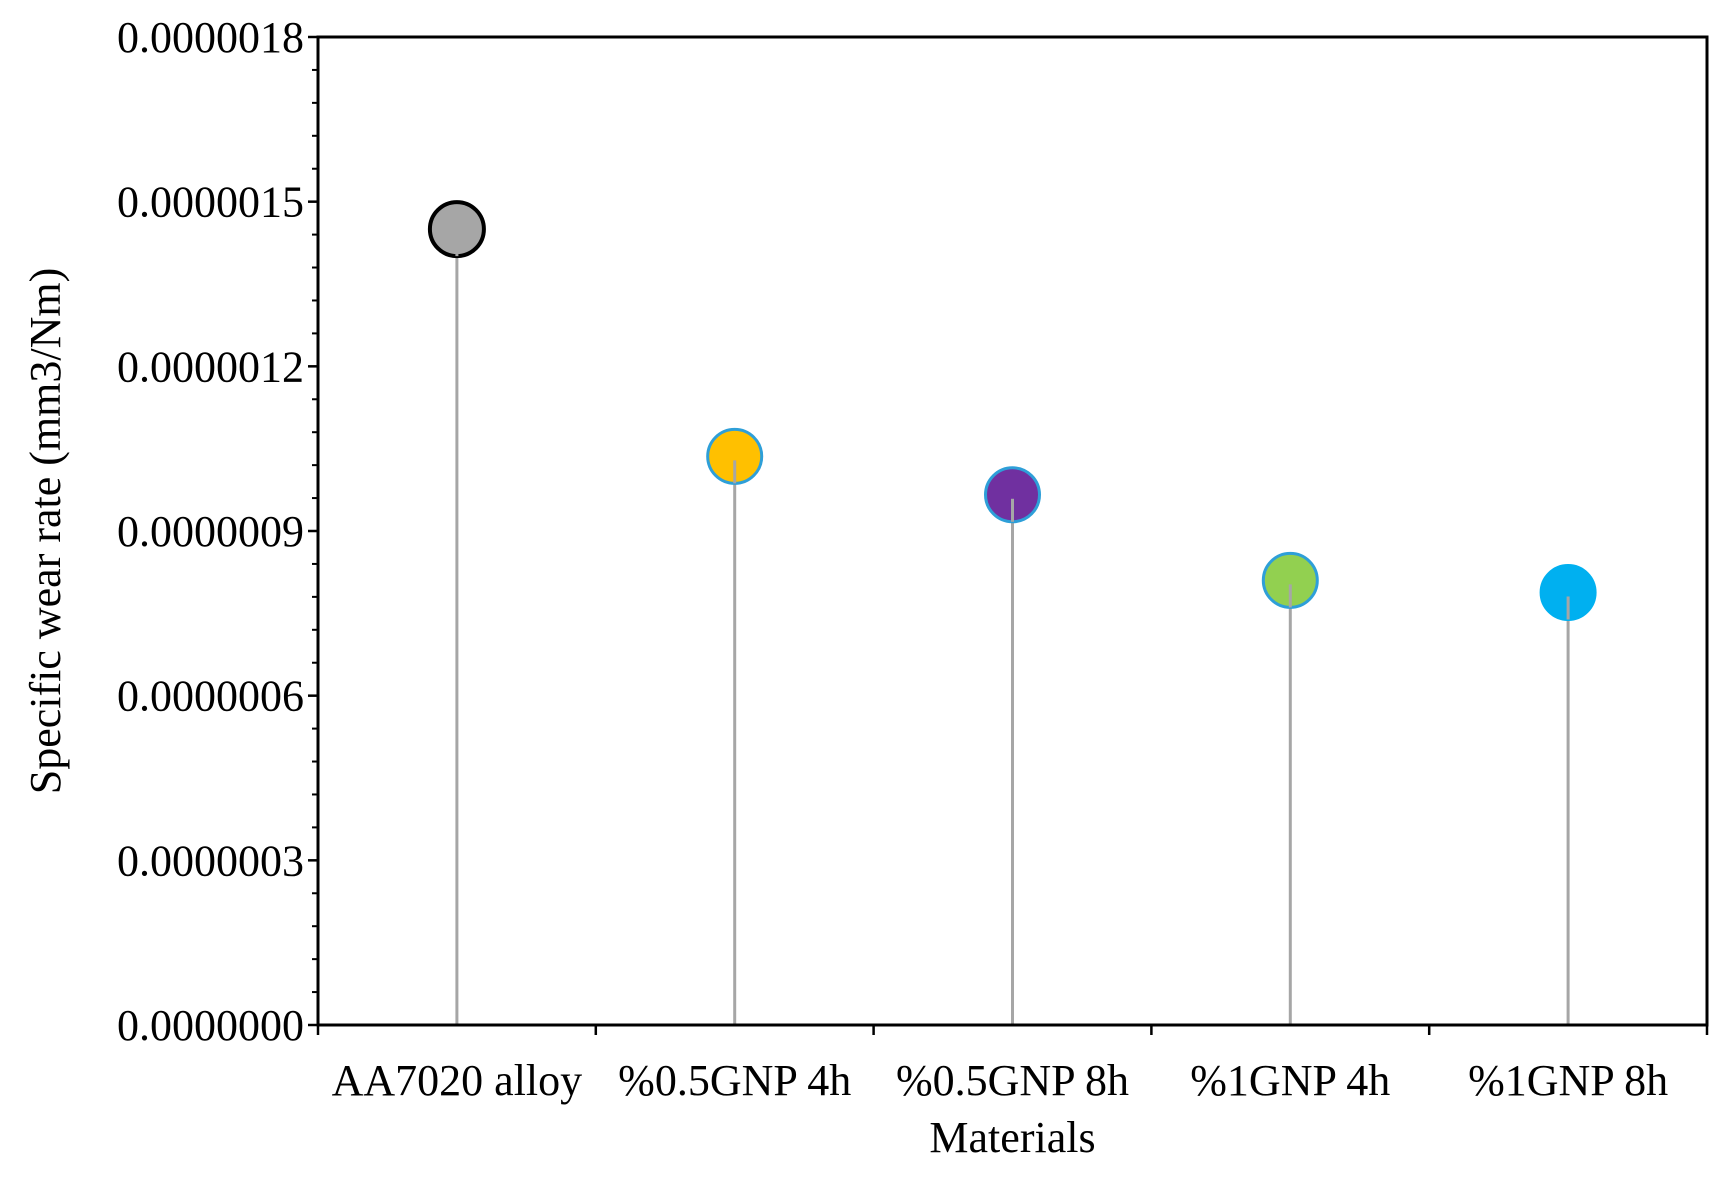 This screenshot has height=1182, width=1723. Describe the element at coordinates (210, 37) in the screenshot. I see `y-tick-label: 0.0000018` at that location.